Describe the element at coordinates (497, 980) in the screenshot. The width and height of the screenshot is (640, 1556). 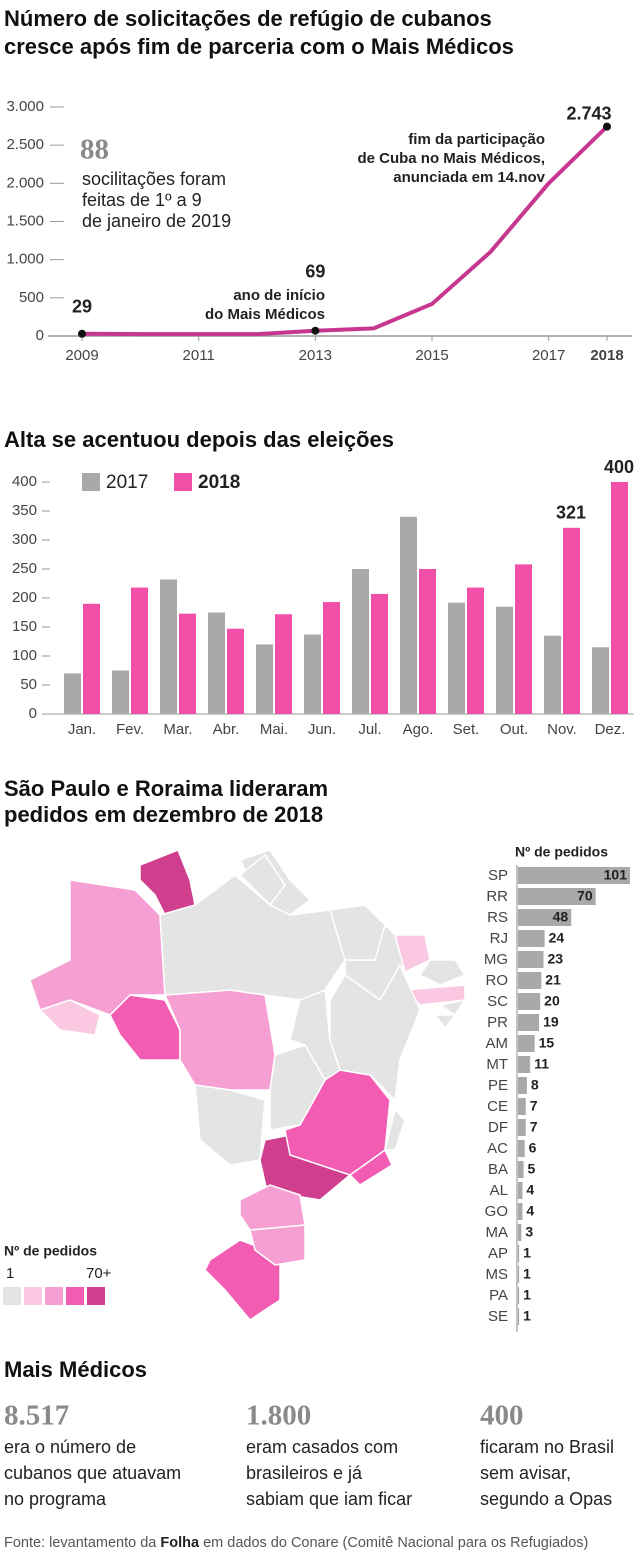
I see `category-label: RO` at that location.